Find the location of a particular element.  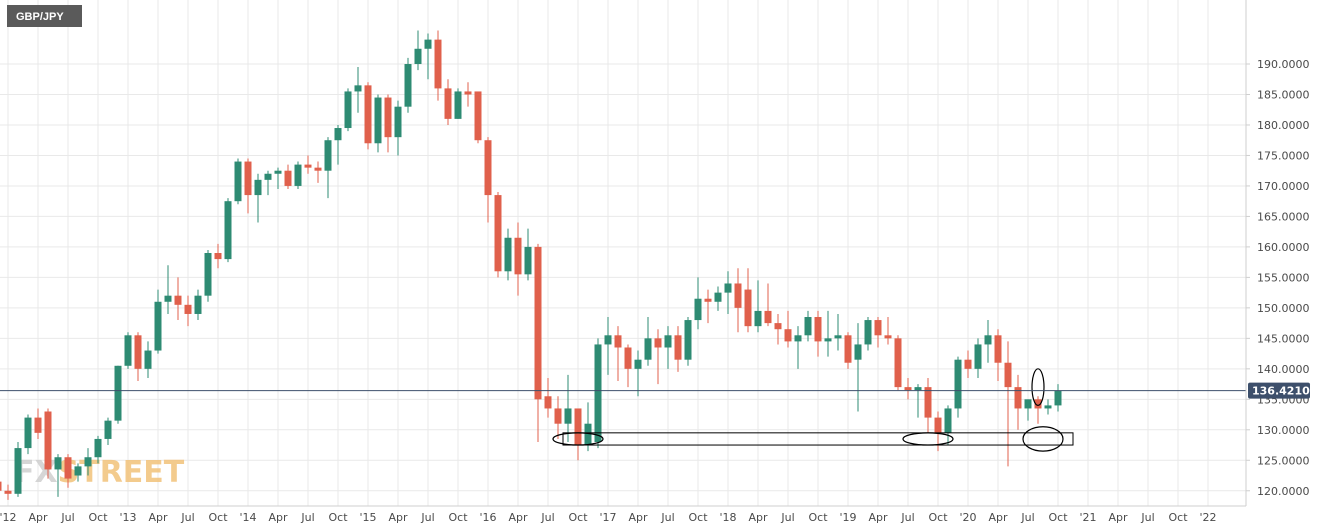

last-price-badge: 136.4210 is located at coordinates (1279, 390).